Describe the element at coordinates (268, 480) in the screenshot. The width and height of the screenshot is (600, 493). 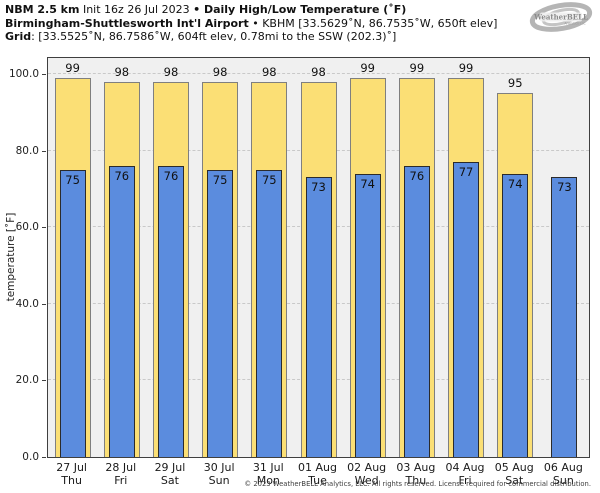
I see `x-tick-day: Mon` at that location.